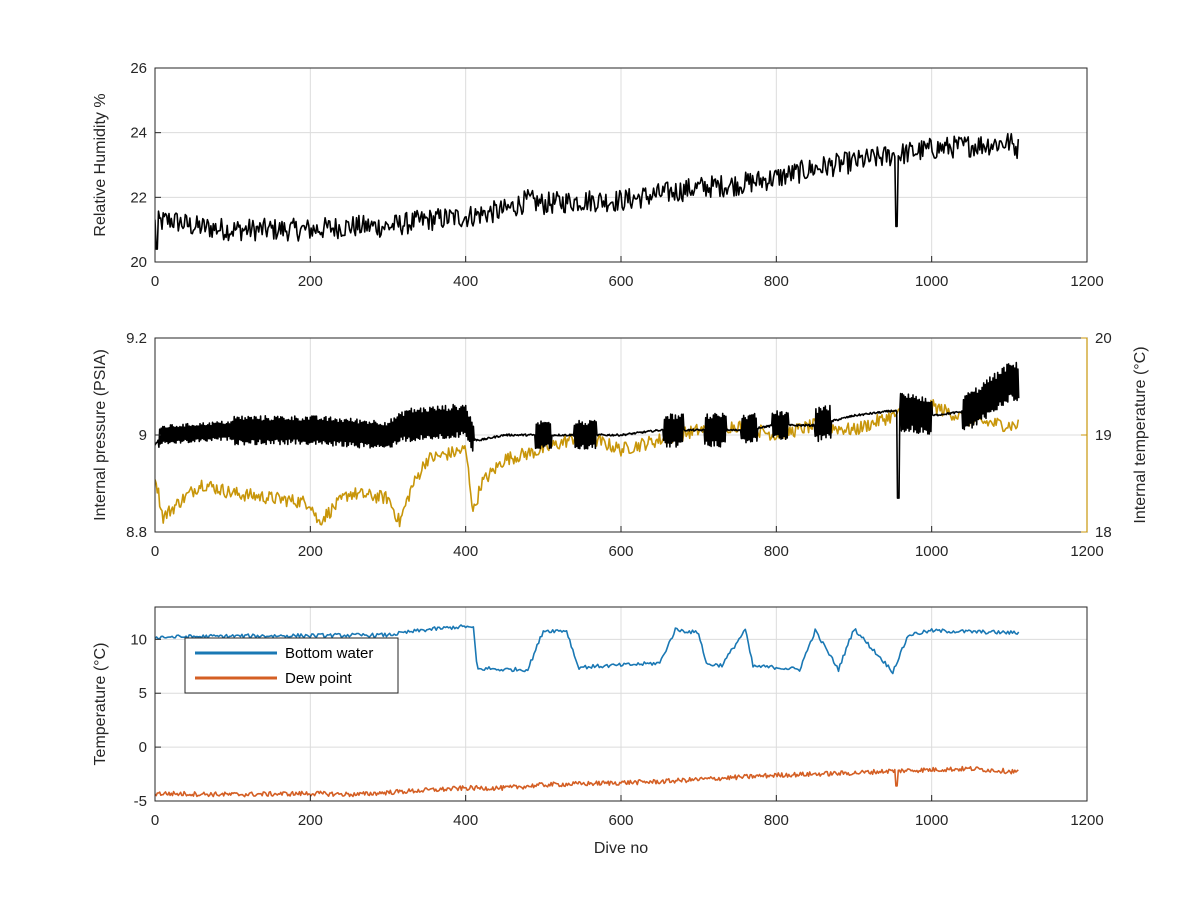 Image resolution: width=1200 pixels, height=900 pixels. I want to click on dew-point-line, so click(587, 781).